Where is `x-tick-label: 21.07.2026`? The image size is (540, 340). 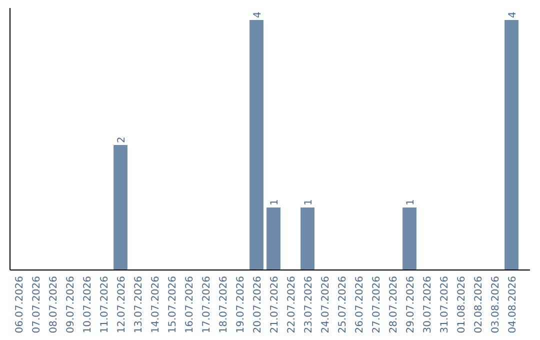 x-tick-label: 21.07.2026 is located at coordinates (275, 305).